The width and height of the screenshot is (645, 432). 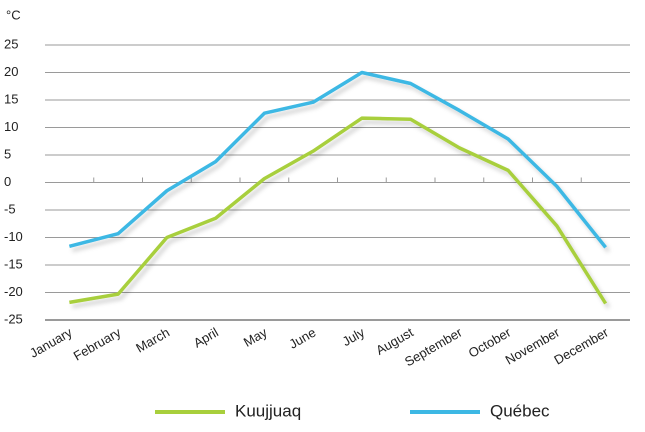 I want to click on x-tick-label: February, so click(x=97, y=343).